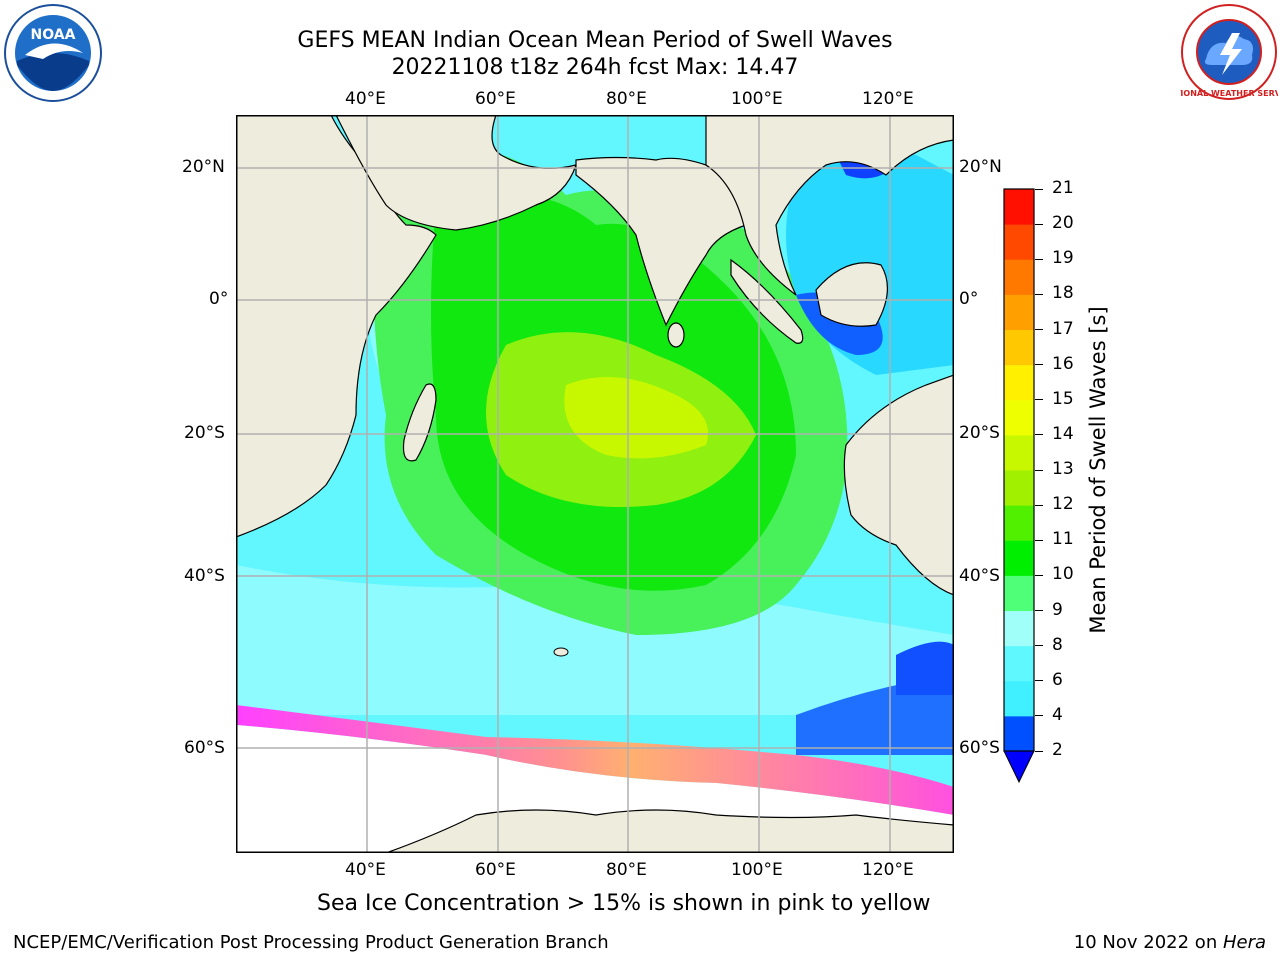 The height and width of the screenshot is (960, 1280). I want to click on lat-tick-left: 0°, so click(219, 299).